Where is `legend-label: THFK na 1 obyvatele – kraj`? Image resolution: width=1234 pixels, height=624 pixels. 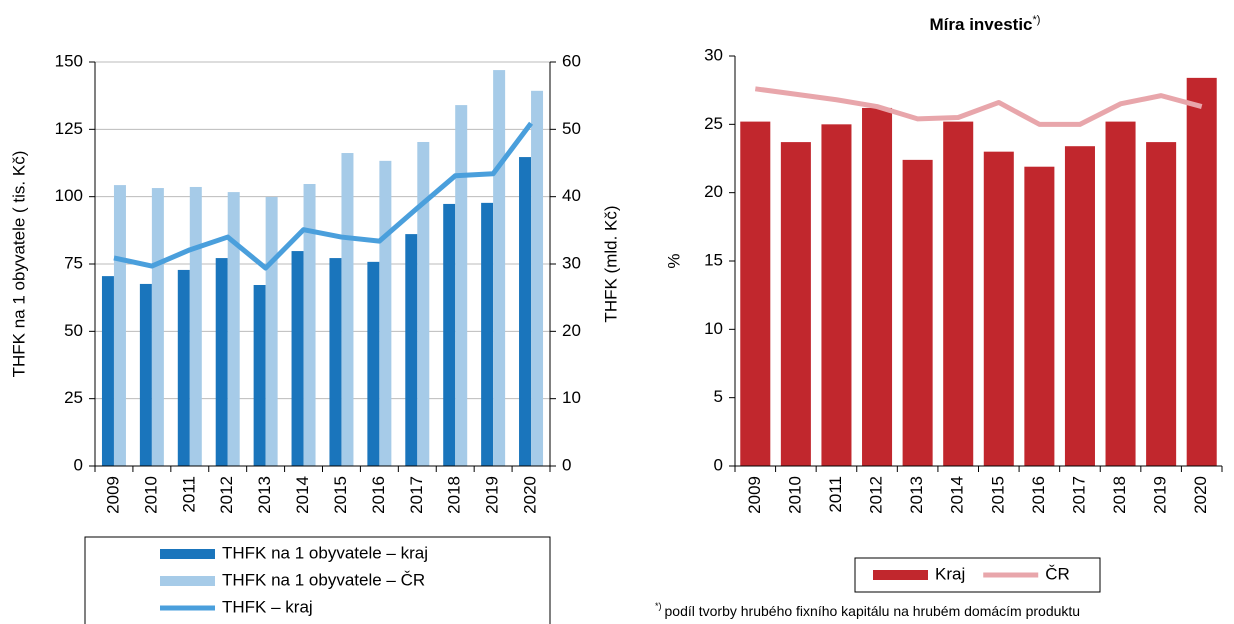 legend-label: THFK na 1 obyvatele – kraj is located at coordinates (325, 552).